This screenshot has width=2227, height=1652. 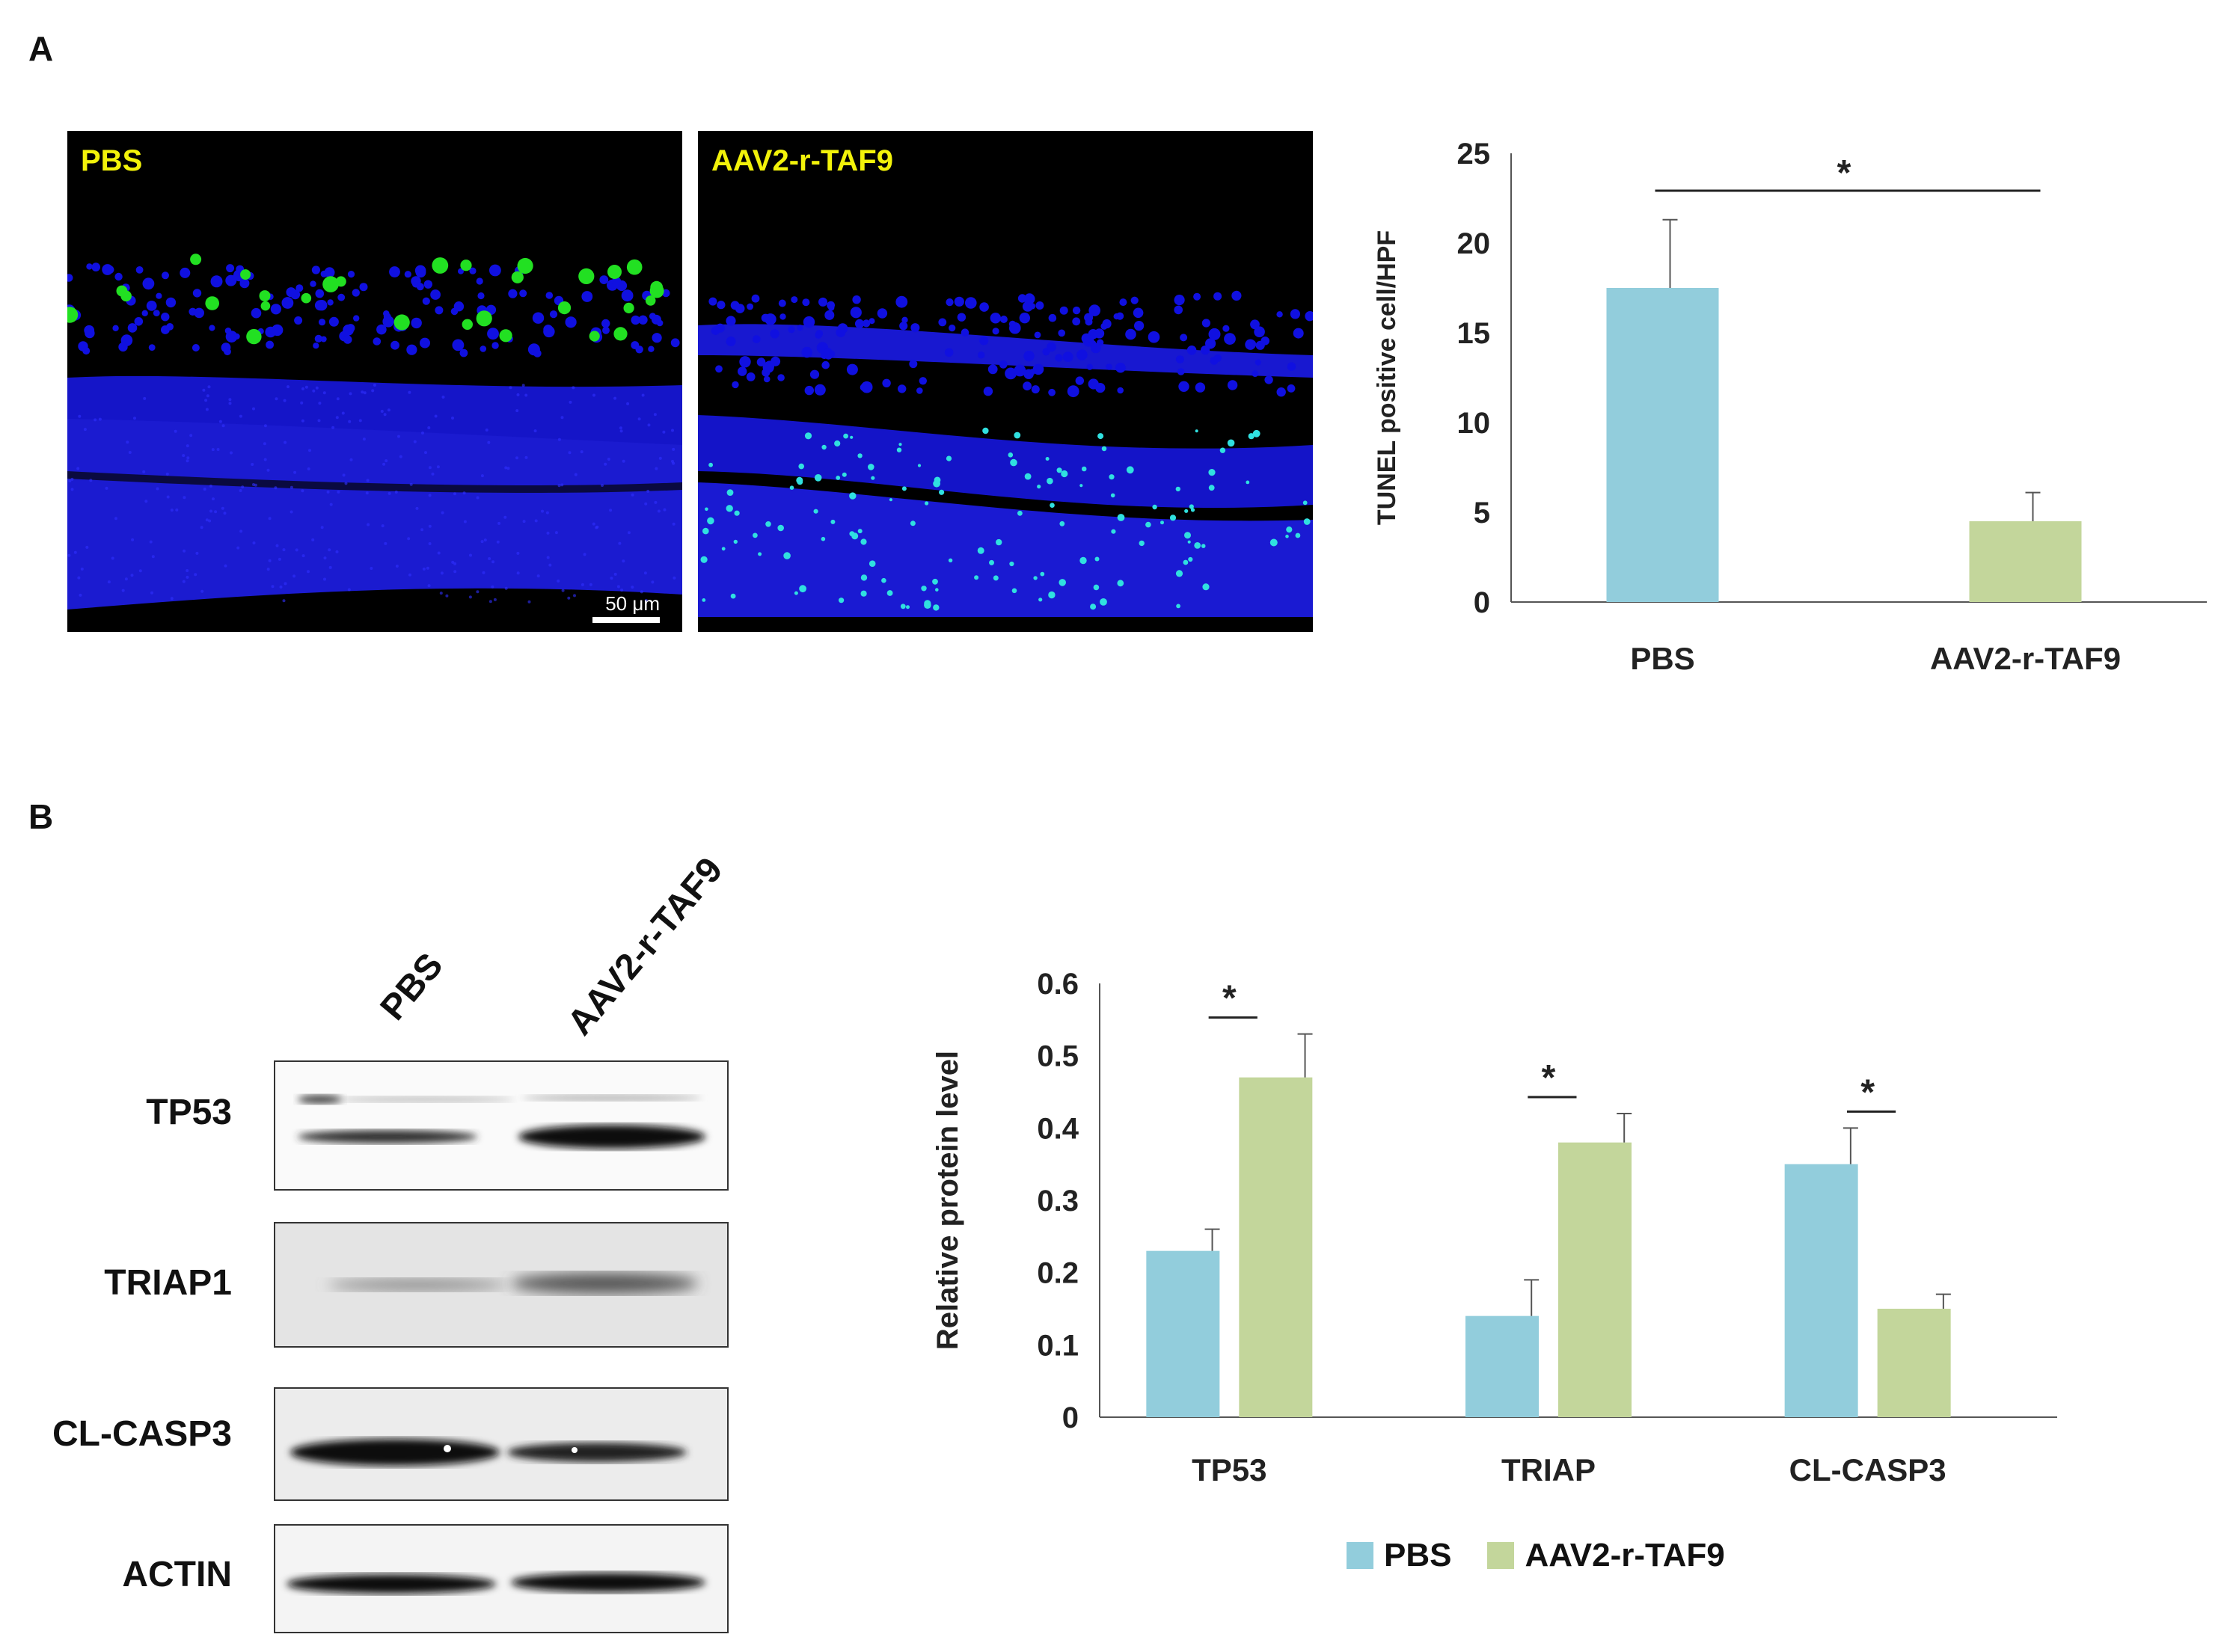 What do you see at coordinates (1482, 603) in the screenshot?
I see `y-tick-label: 0` at bounding box center [1482, 603].